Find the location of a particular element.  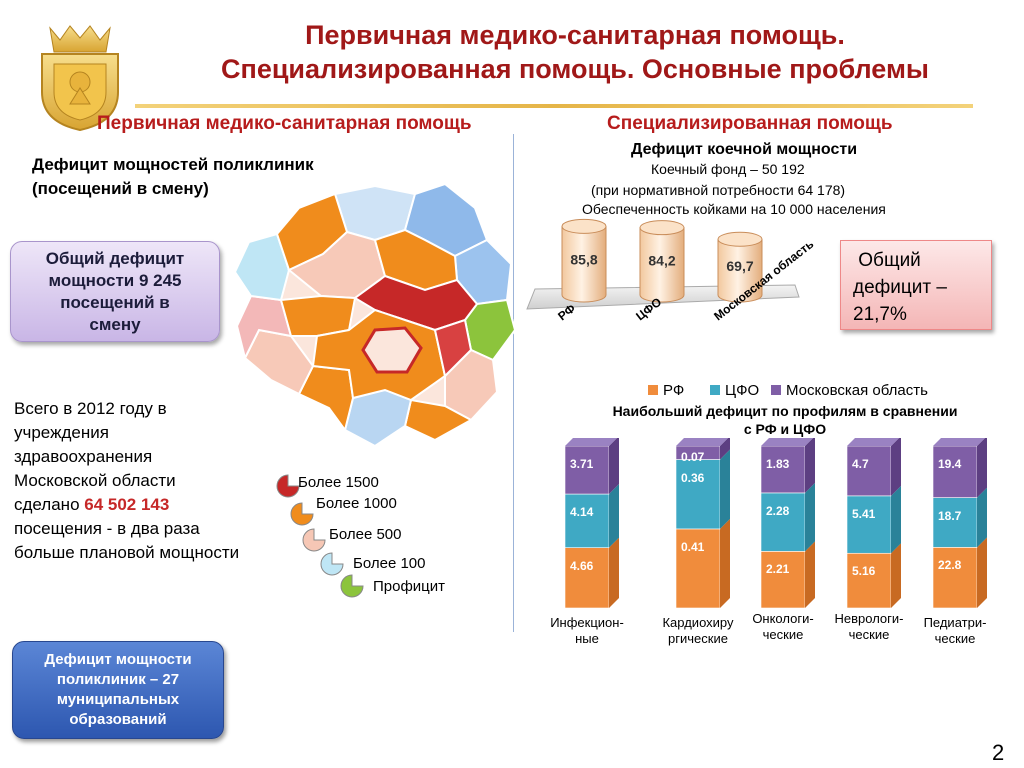

legend-item-cfo: ЦФО is located at coordinates (734, 390).